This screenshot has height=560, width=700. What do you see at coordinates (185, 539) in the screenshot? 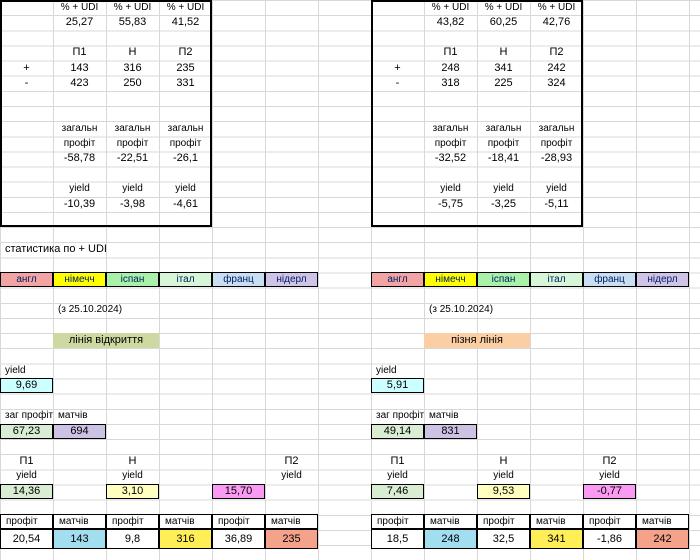
I see `matches-value-cell: 316` at bounding box center [185, 539].